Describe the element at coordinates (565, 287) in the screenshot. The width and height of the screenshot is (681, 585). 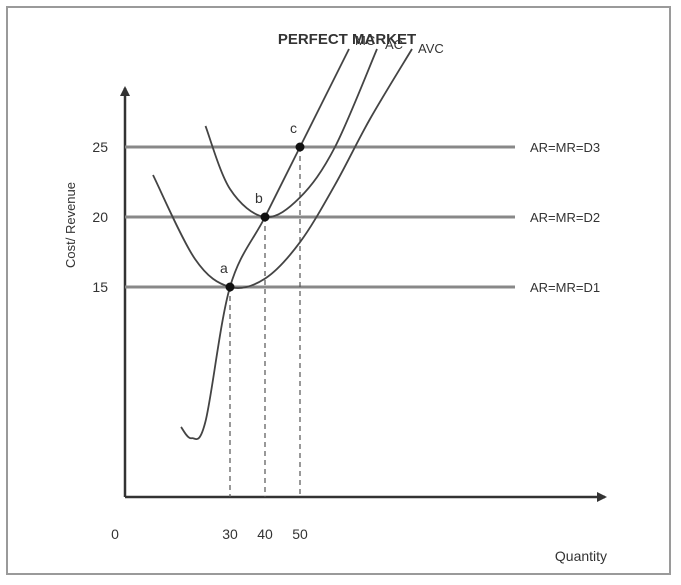
I see `price-line-label: AR=MR=D1` at that location.